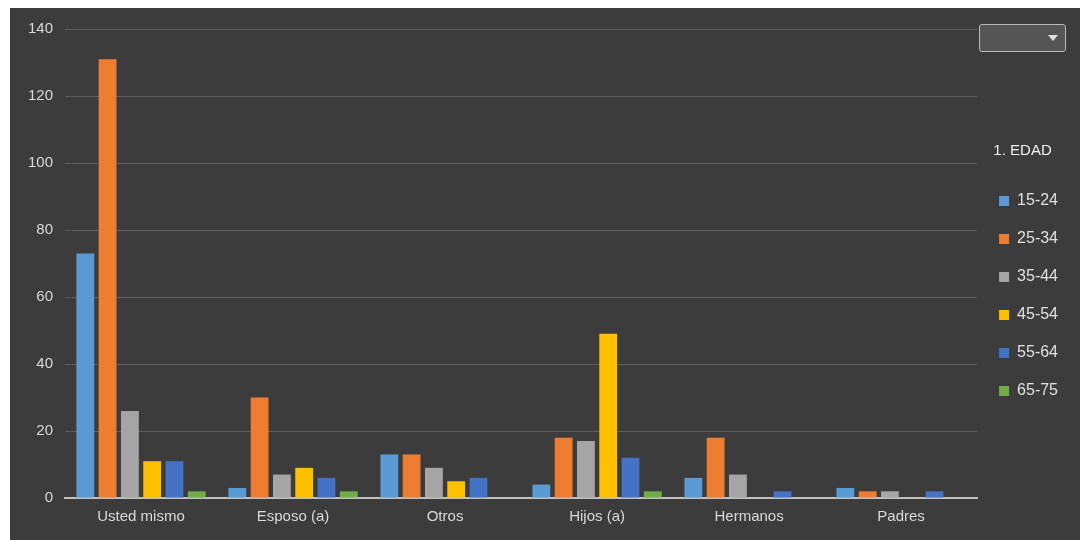 This screenshot has width=1080, height=540. I want to click on legend-label: 45-54, so click(1038, 314).